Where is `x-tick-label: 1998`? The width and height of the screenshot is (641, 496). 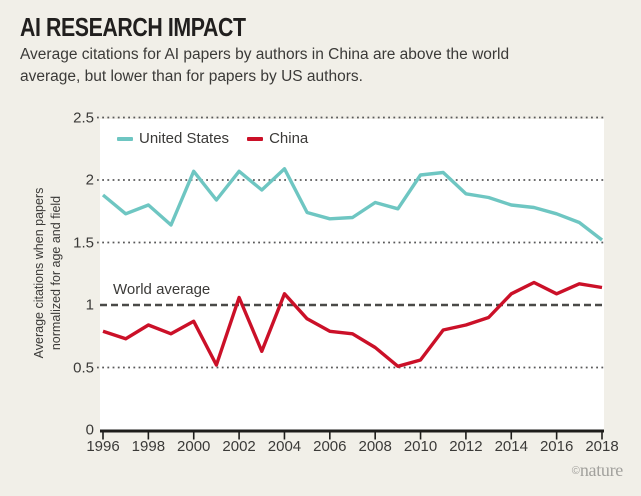 x-tick-label: 1998 is located at coordinates (148, 446).